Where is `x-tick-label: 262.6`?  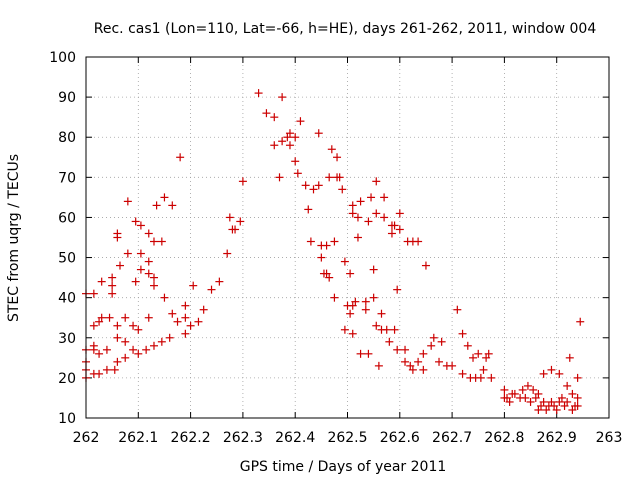
x-tick-label: 262.6 is located at coordinates (400, 438).